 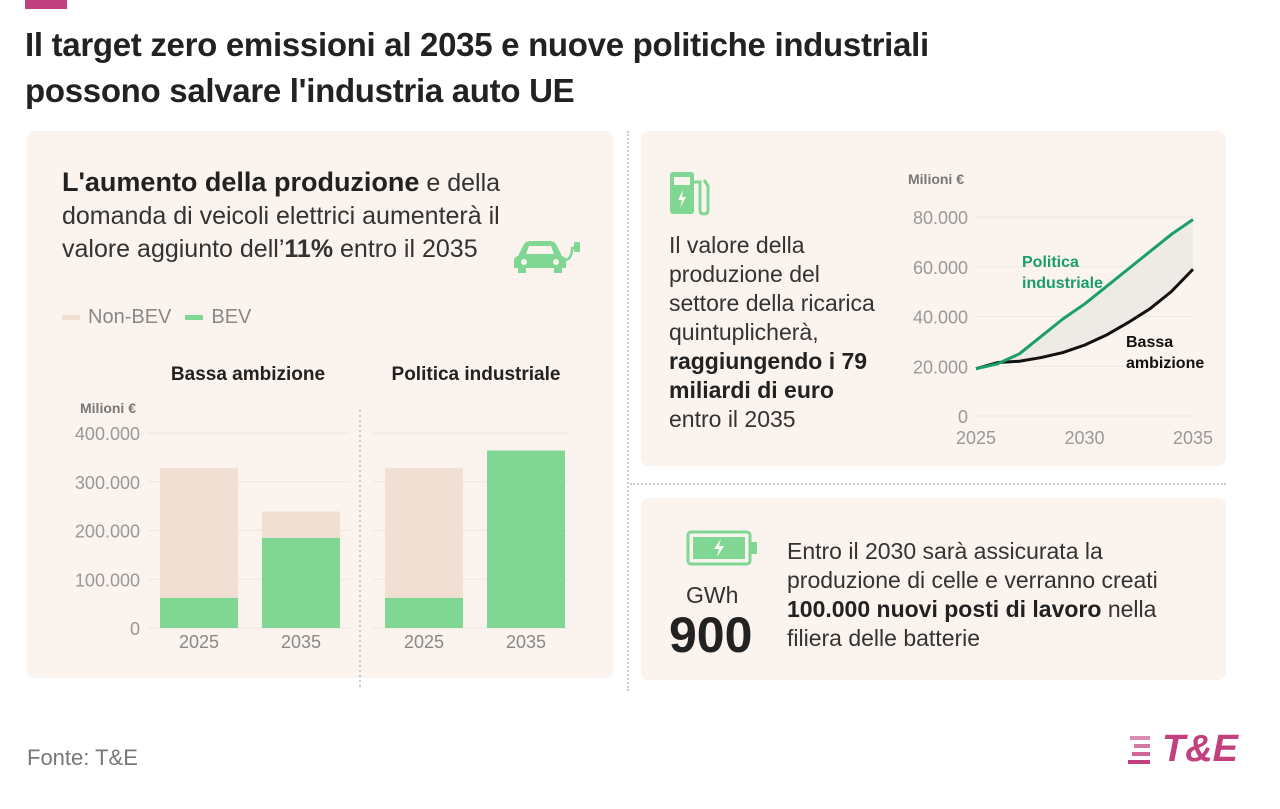 I want to click on x-tick-label: 2030, so click(x=1084, y=438).